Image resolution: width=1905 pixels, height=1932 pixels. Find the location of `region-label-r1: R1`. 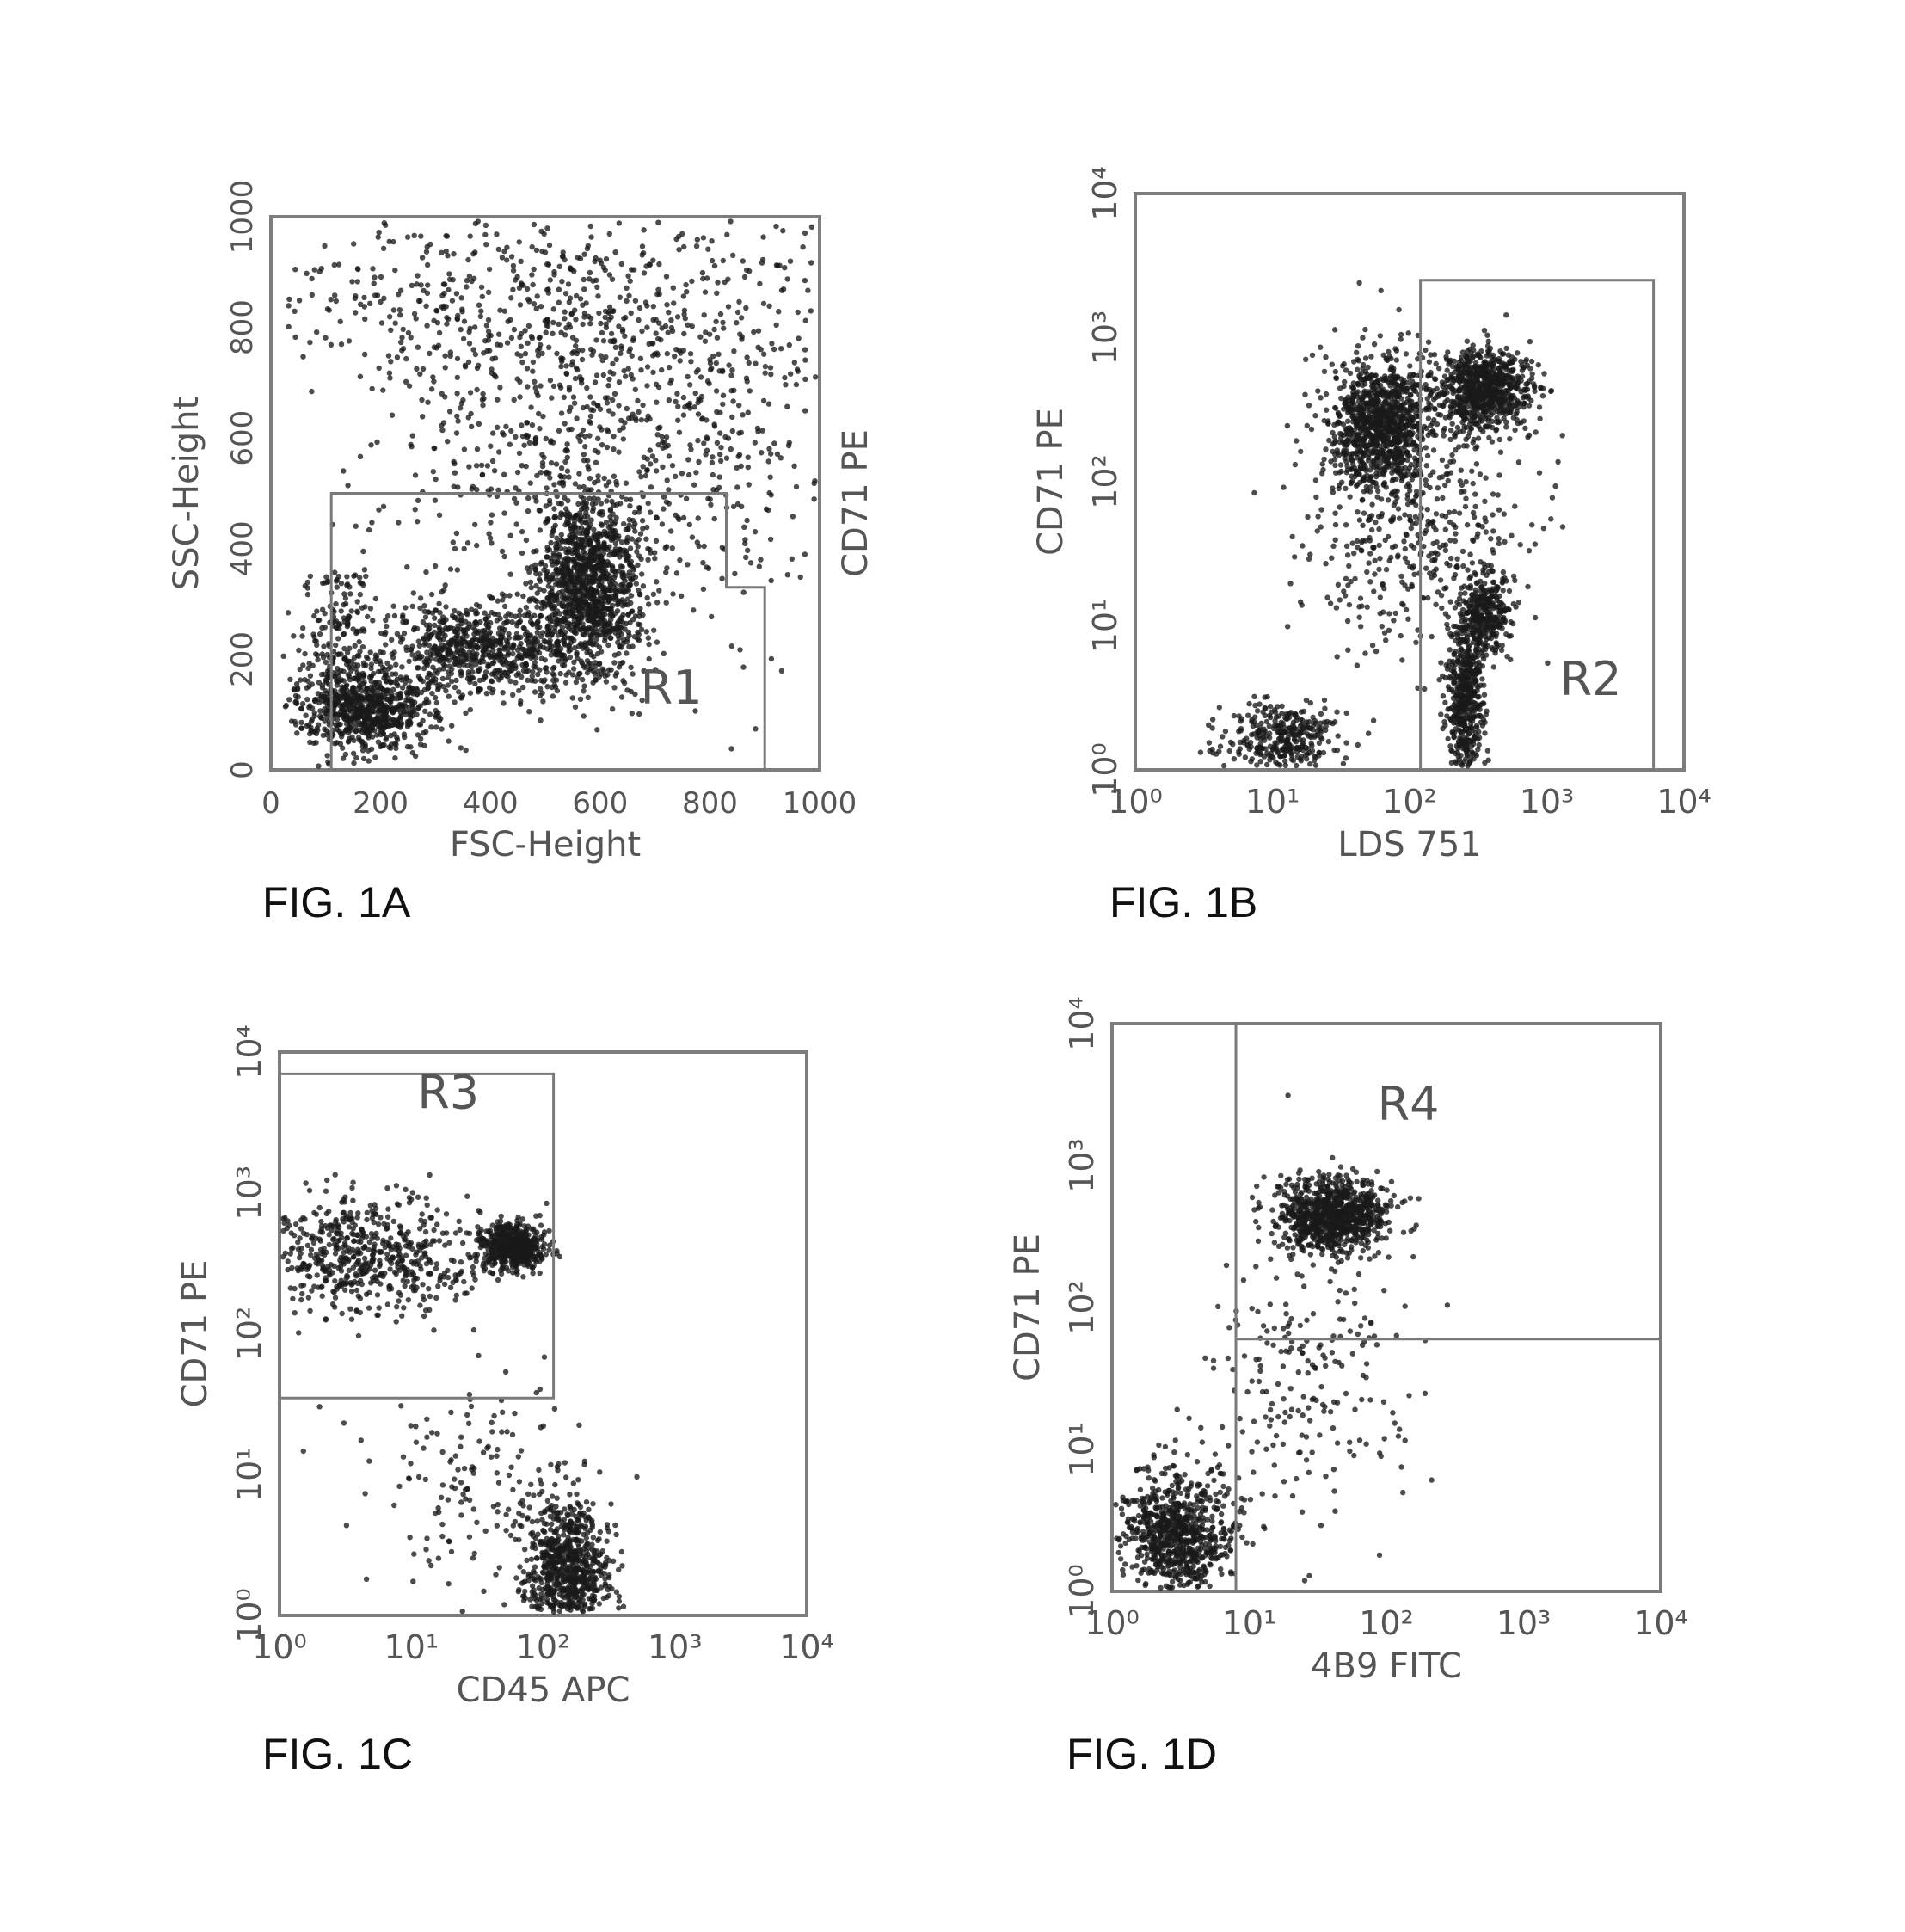

region-label-r1: R1 is located at coordinates (672, 688).